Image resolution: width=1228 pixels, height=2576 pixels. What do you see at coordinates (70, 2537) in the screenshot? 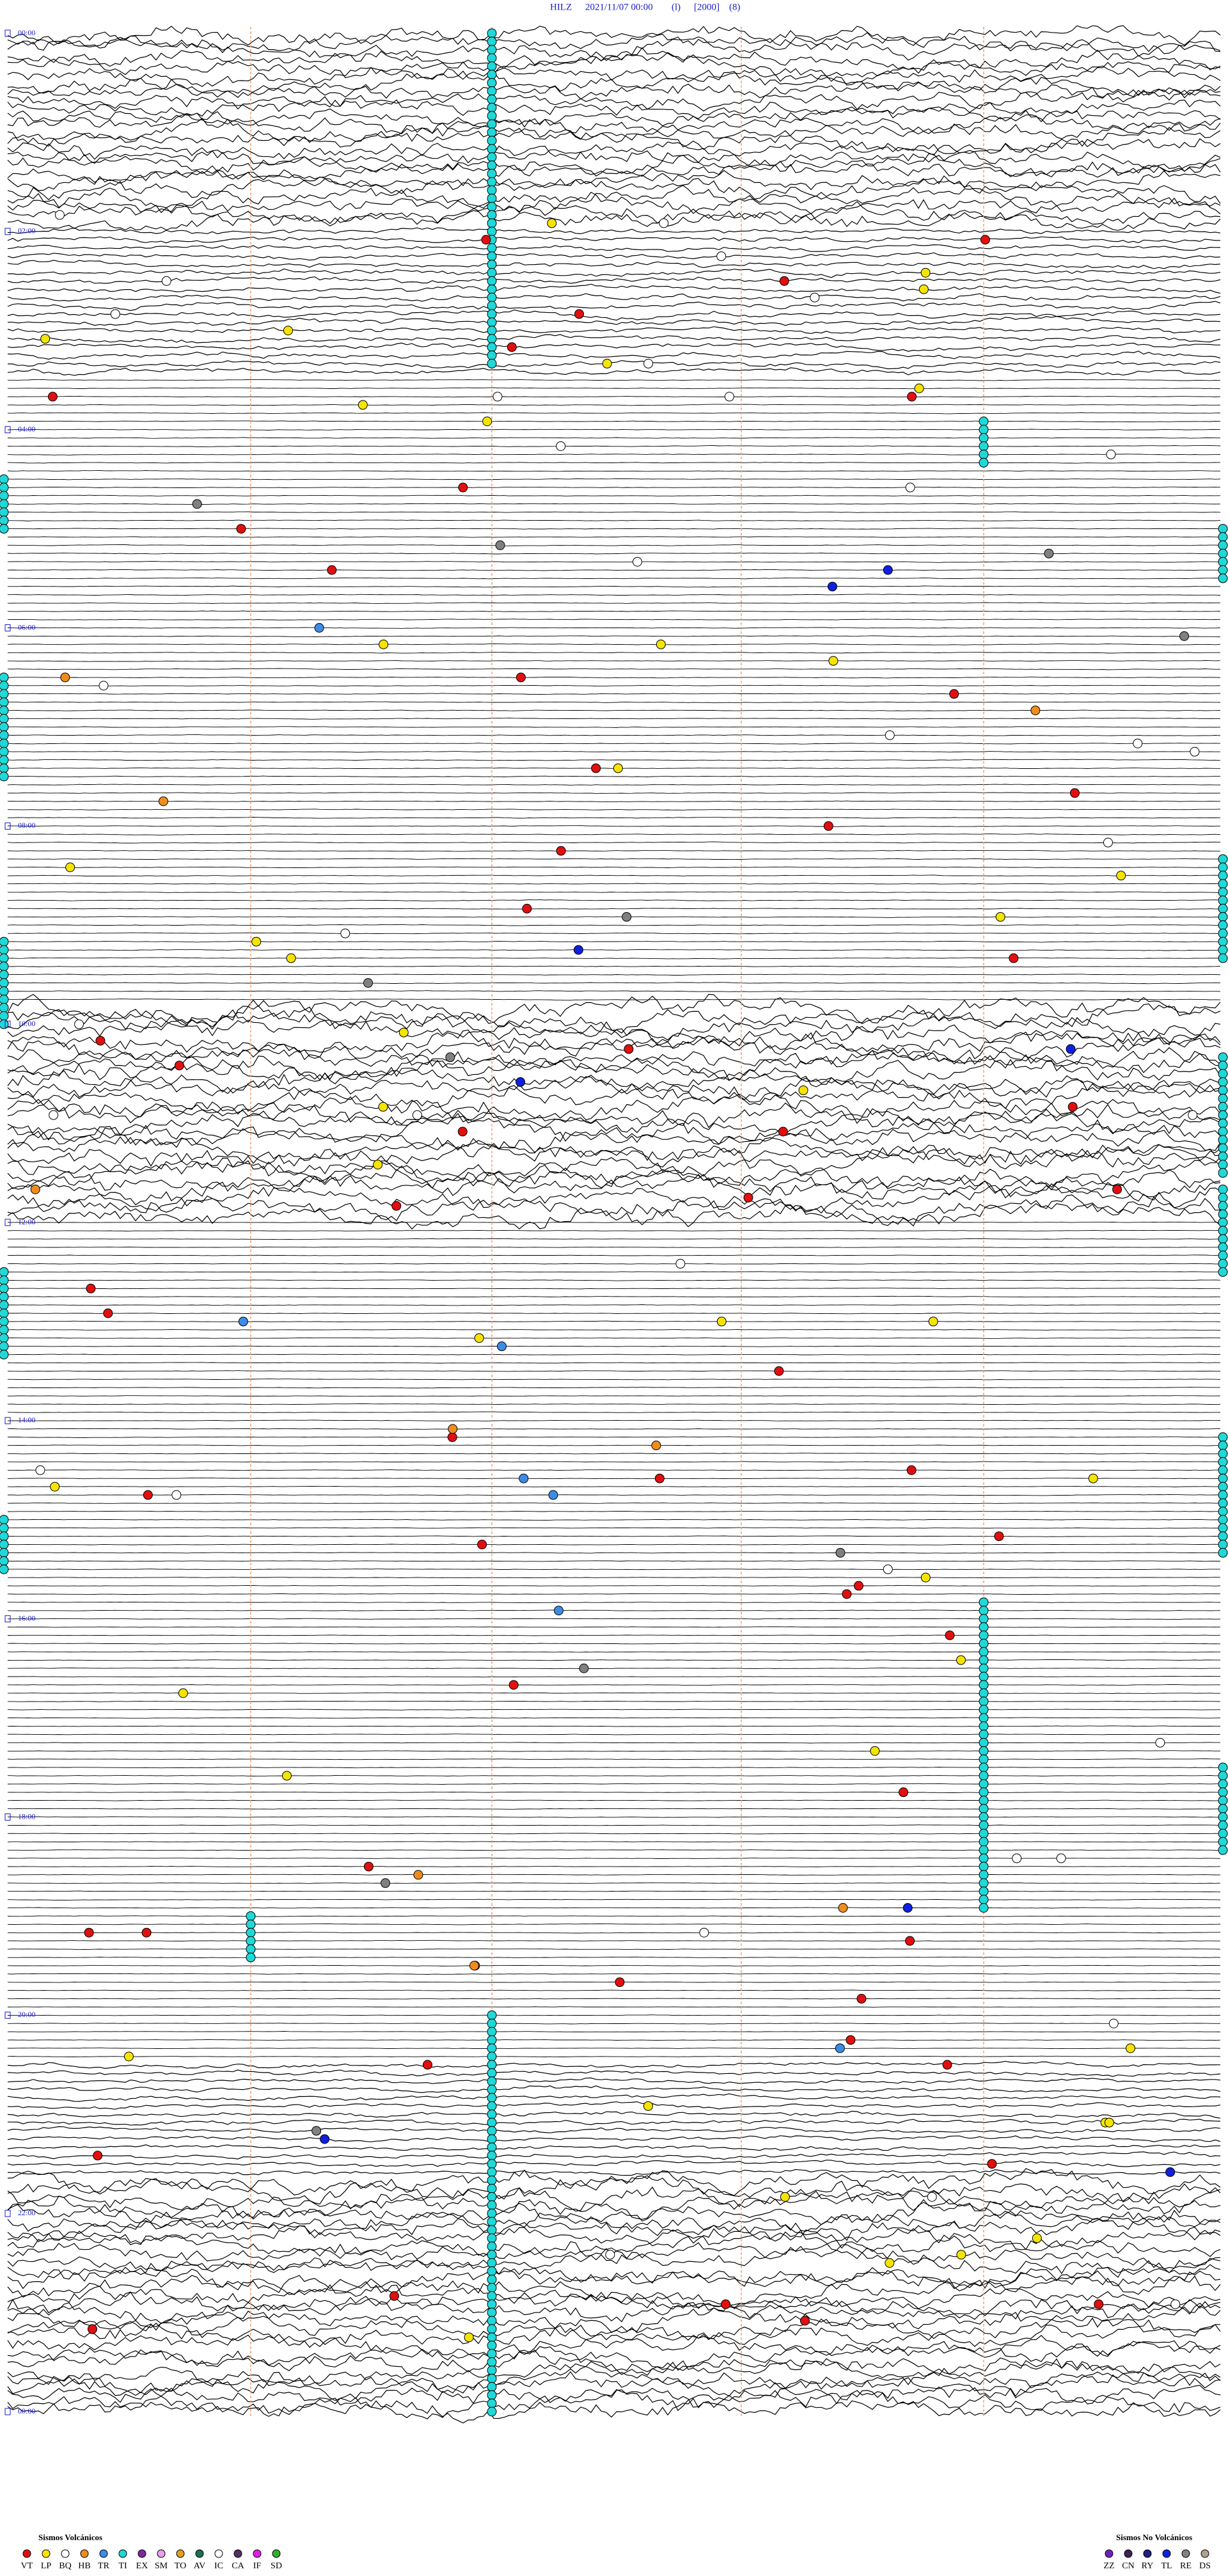
I see `legend-title: Sismos Volcánicos` at bounding box center [70, 2537].